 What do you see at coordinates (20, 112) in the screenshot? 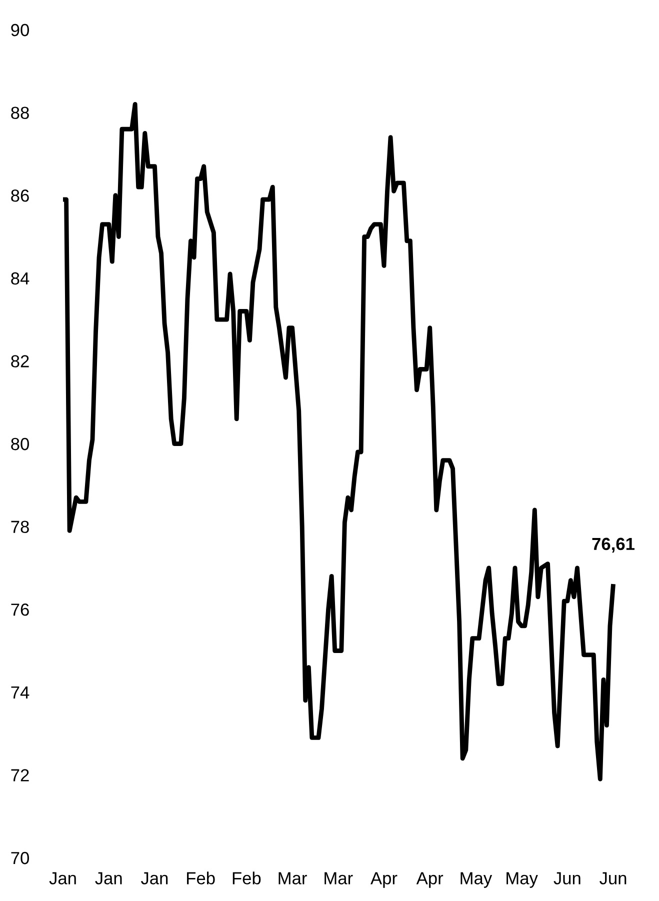
I see `y-tick-label: 88` at bounding box center [20, 112].